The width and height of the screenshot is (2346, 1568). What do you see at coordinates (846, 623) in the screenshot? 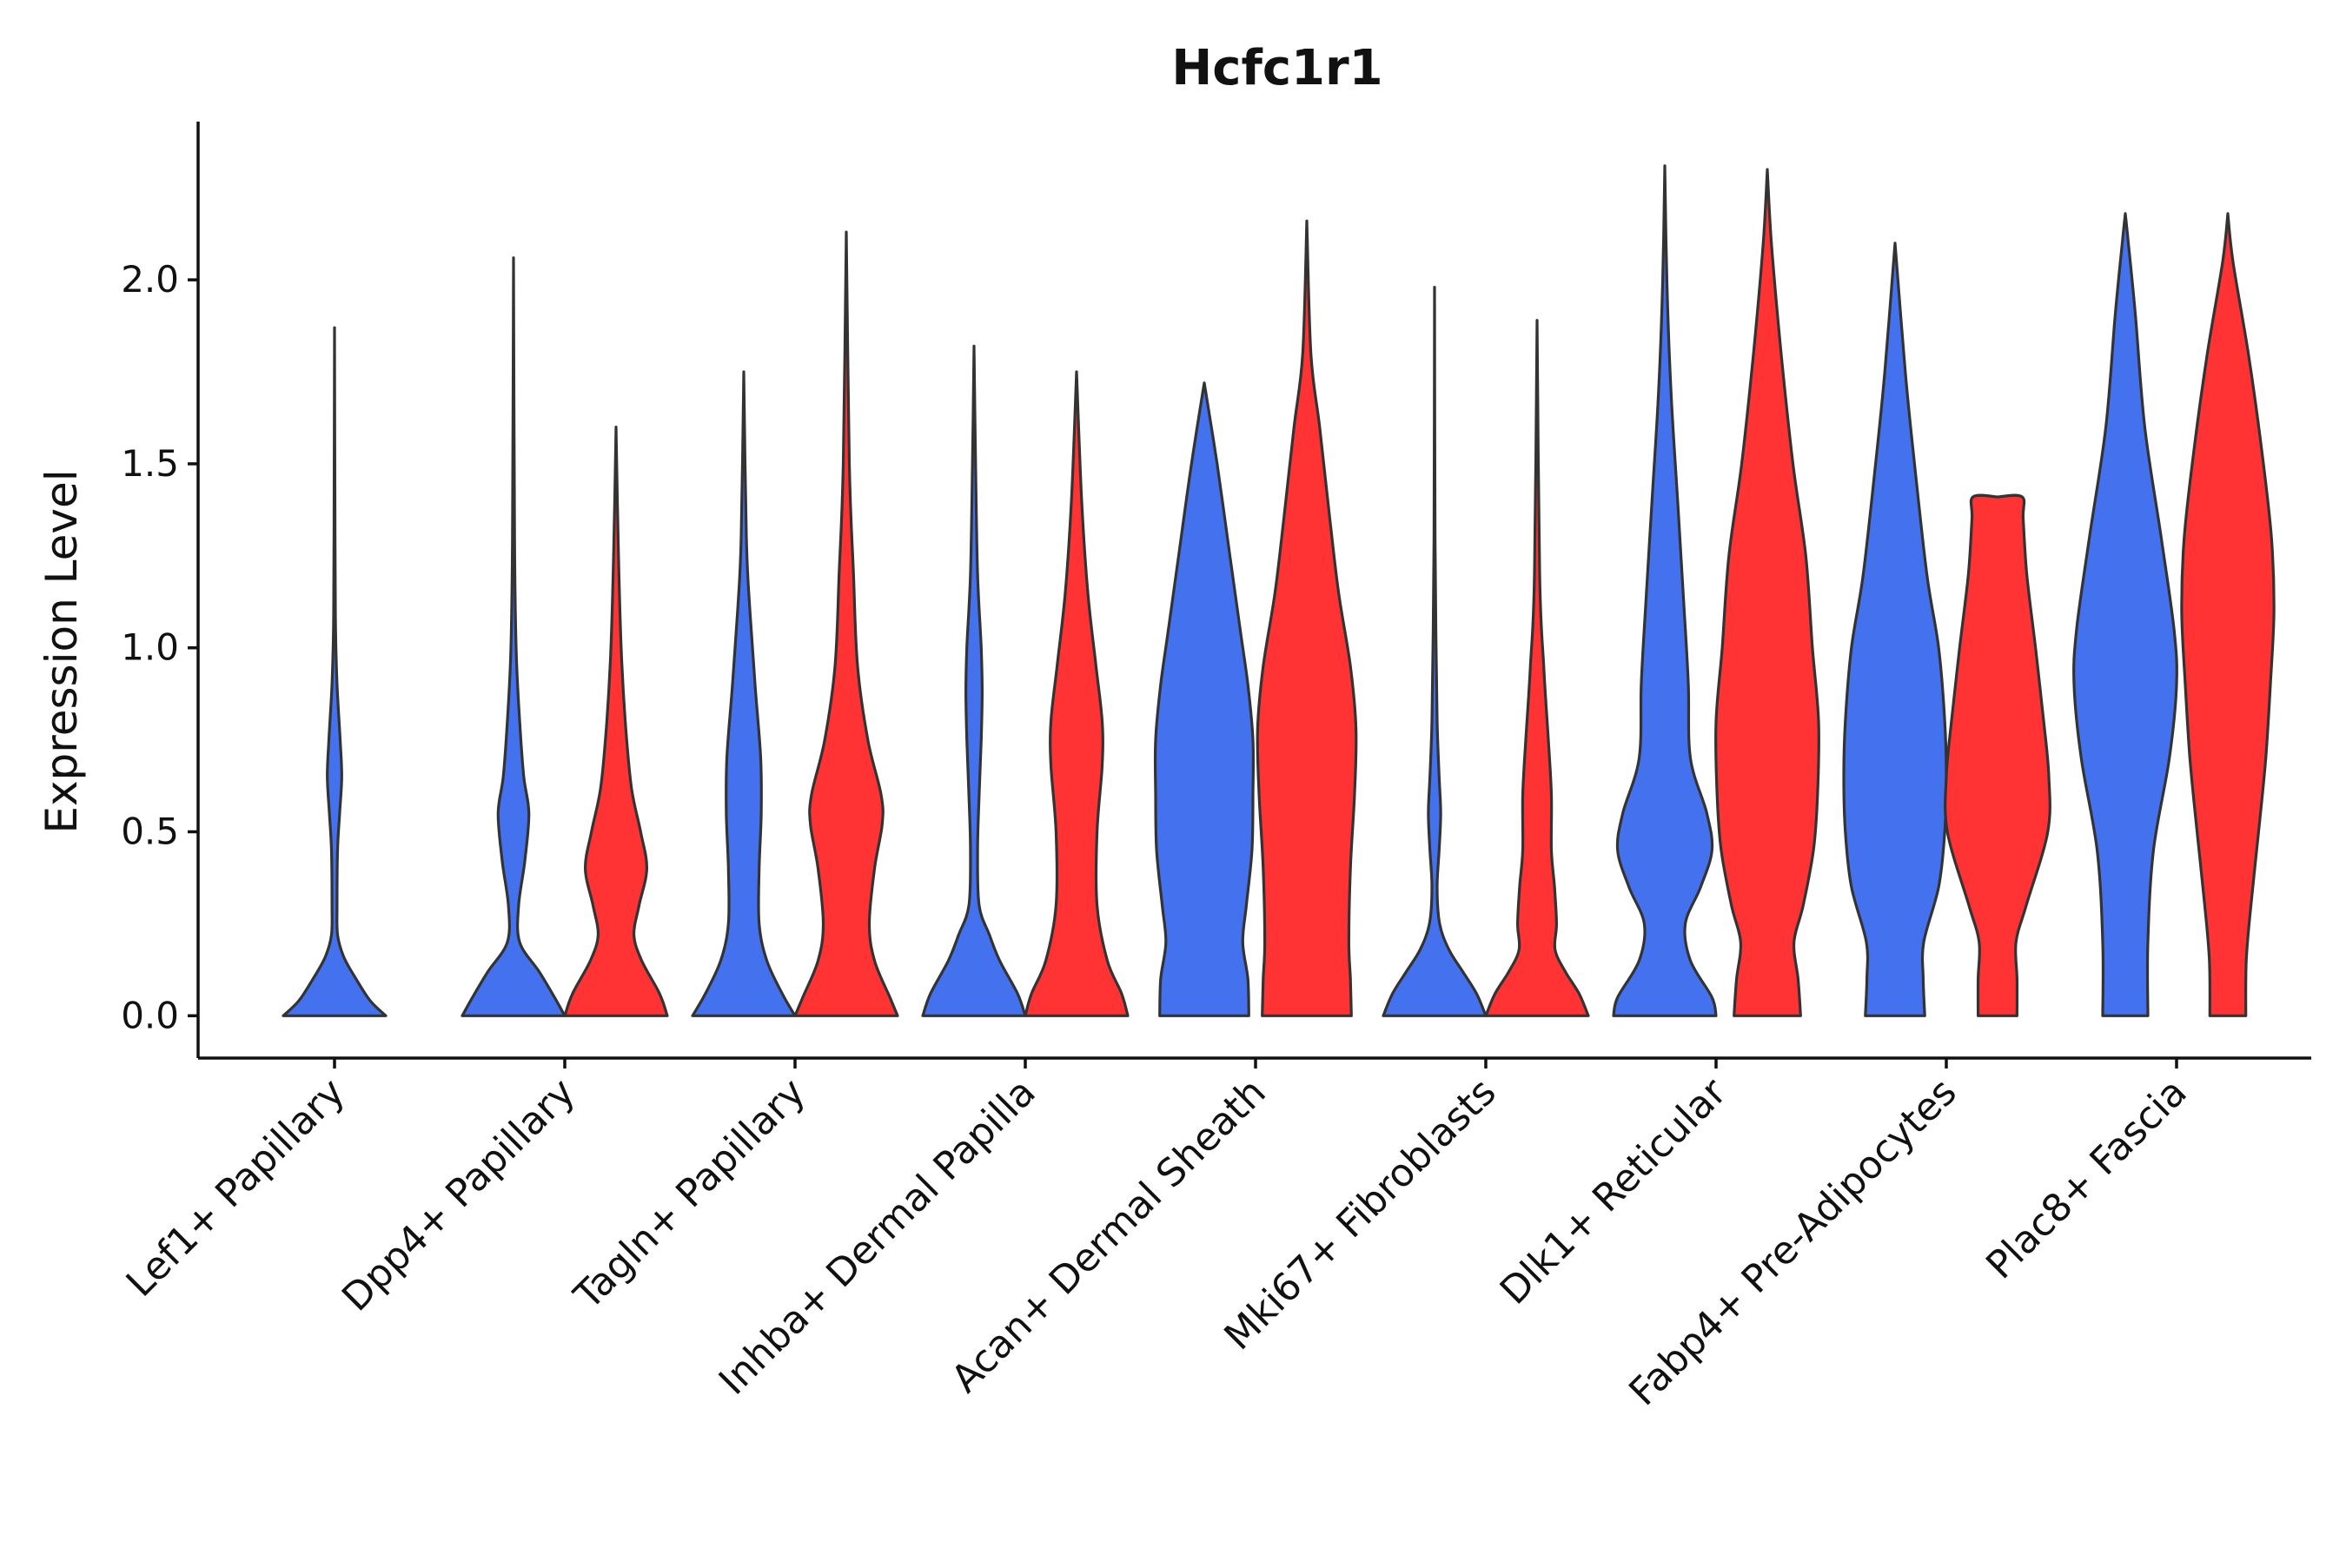
I see `violin-tagln-papillary-group_b` at bounding box center [846, 623].